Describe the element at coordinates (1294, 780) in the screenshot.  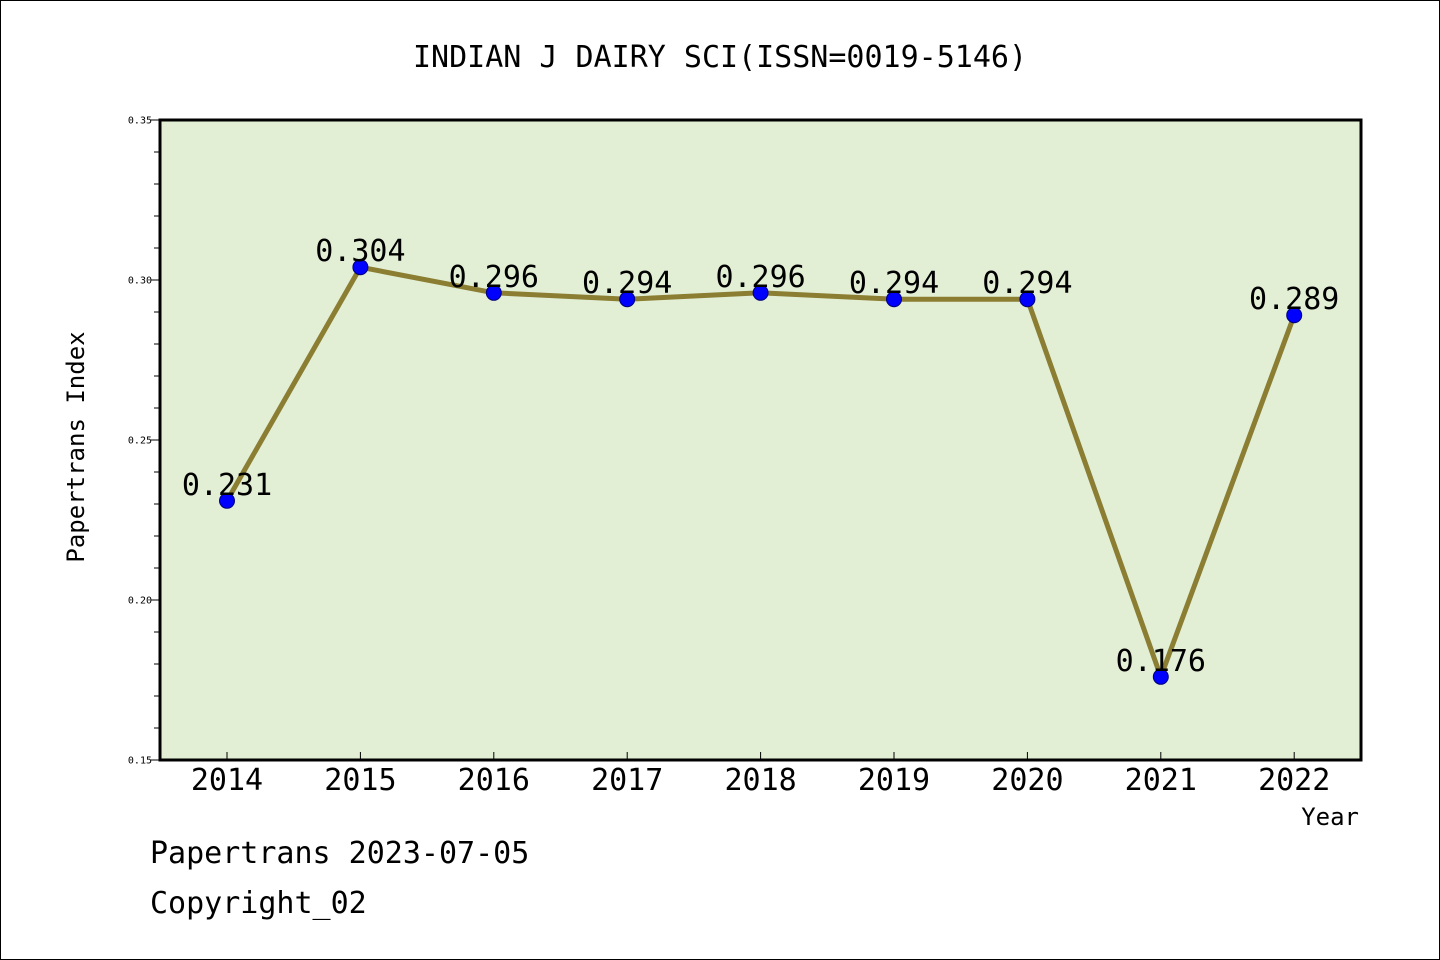
I see `x-tick-label: 2022` at that location.